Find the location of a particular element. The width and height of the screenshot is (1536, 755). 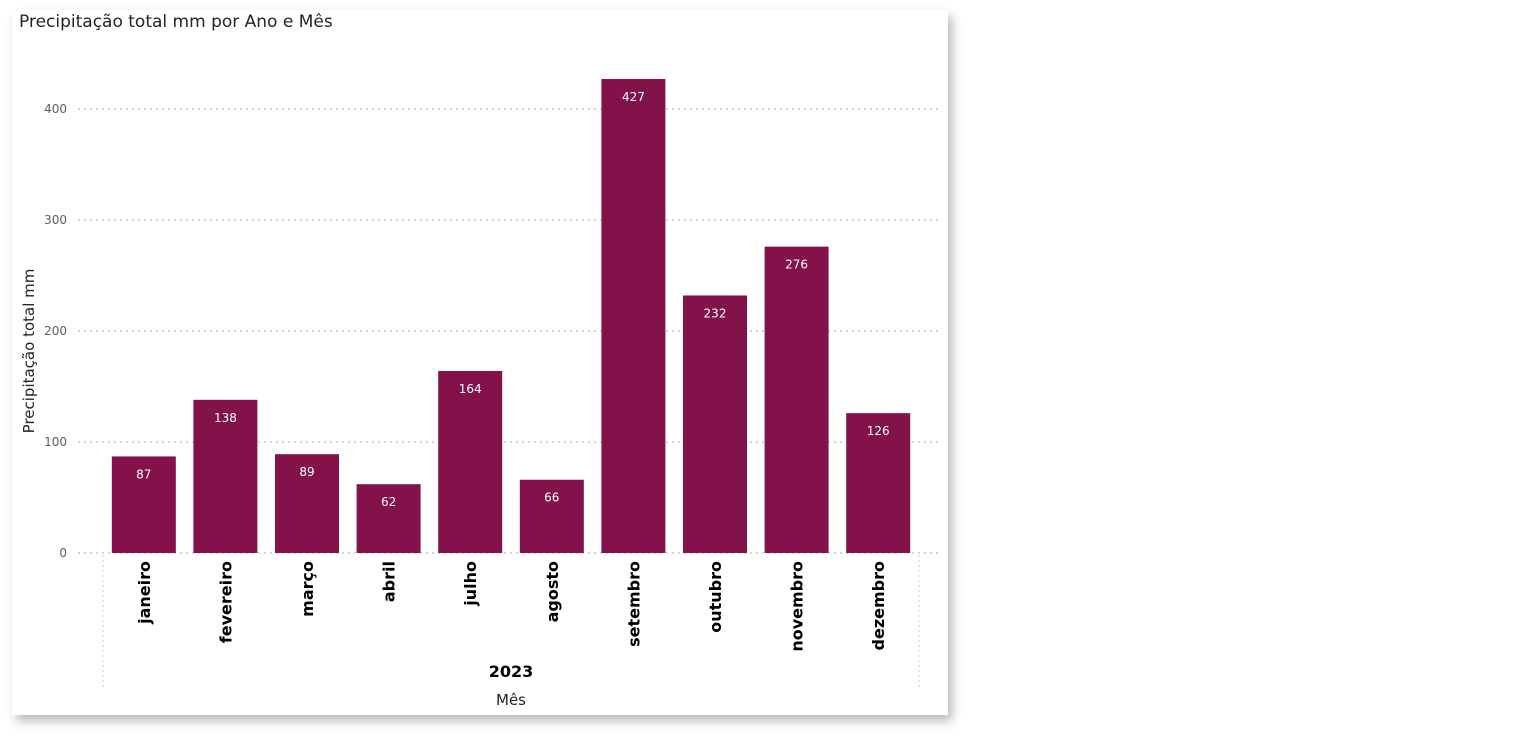

y-tick-label: 100 is located at coordinates (55, 442).